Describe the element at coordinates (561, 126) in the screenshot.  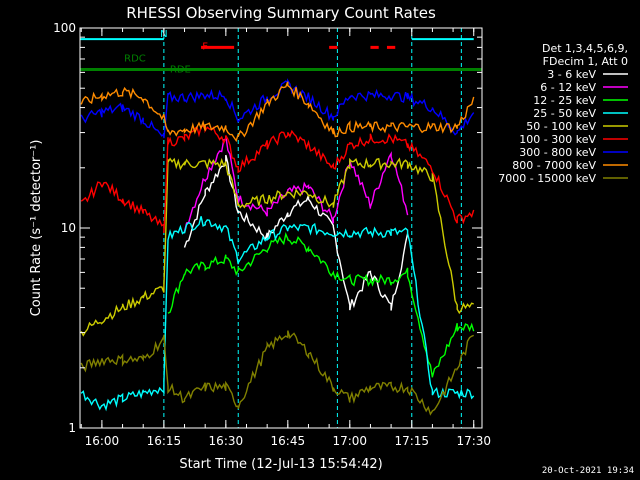
I see `legend-label: 50 - 100 keV` at that location.